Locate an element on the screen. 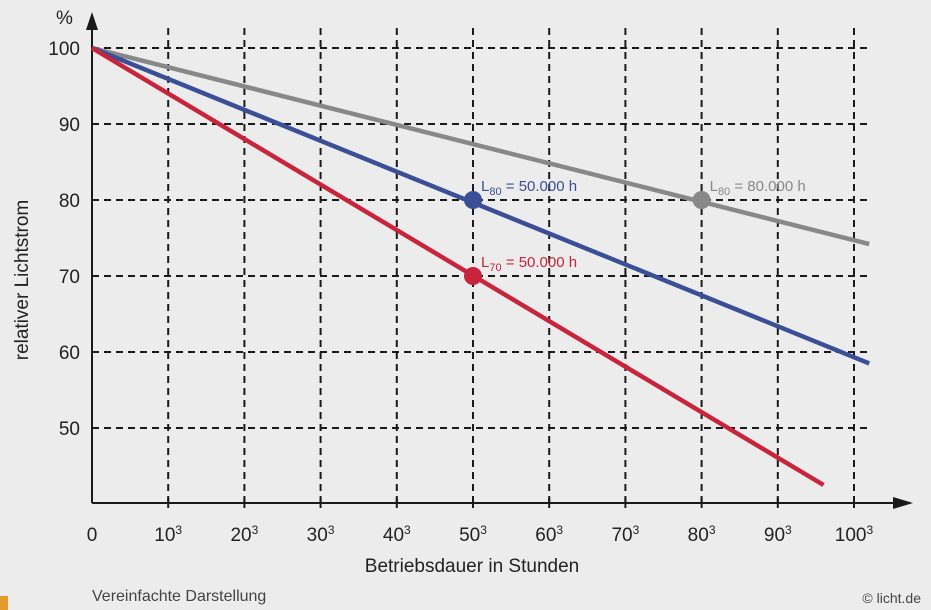 This screenshot has width=931, height=610. y-tick-label: 80 is located at coordinates (69, 201).